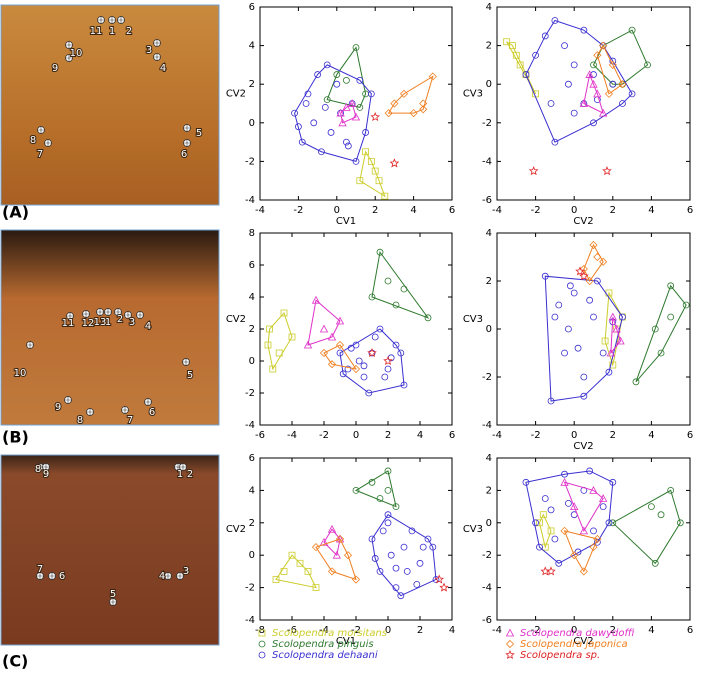 The width and height of the screenshot is (703, 697). What do you see at coordinates (260, 630) in the screenshot?
I see `x-tick-label: -8` at bounding box center [260, 630].